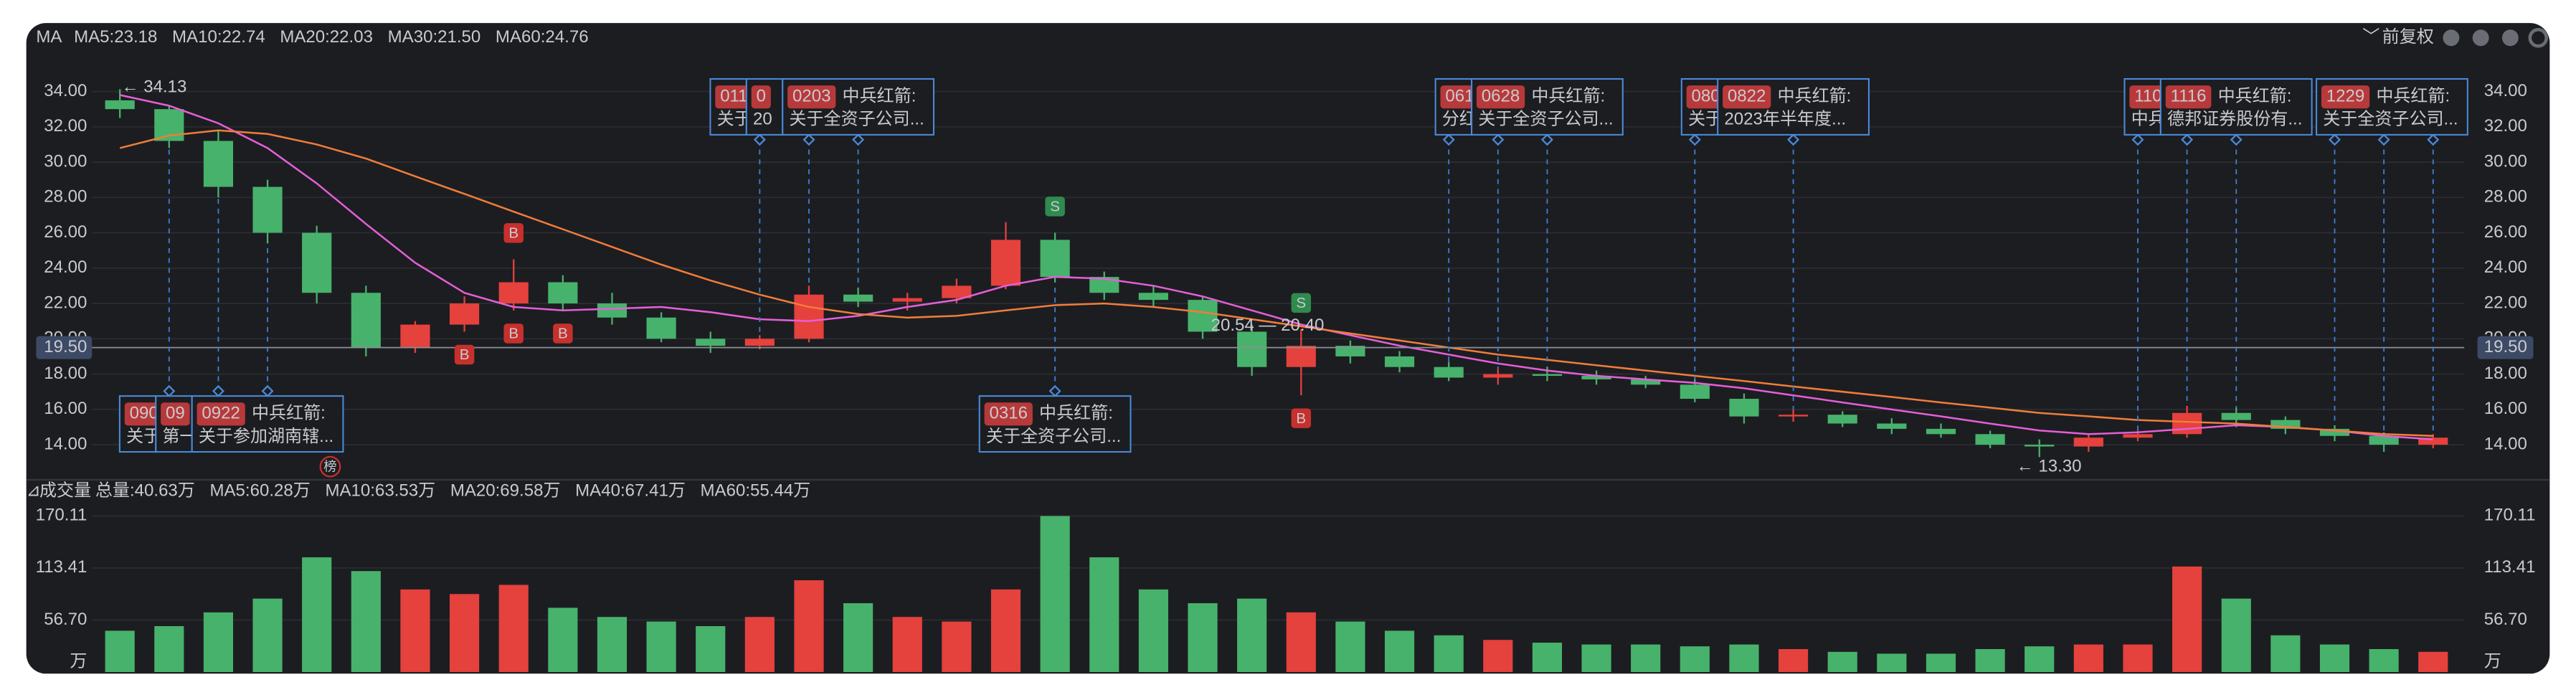  I want to click on y-tick-label: 56.70, so click(65, 619).